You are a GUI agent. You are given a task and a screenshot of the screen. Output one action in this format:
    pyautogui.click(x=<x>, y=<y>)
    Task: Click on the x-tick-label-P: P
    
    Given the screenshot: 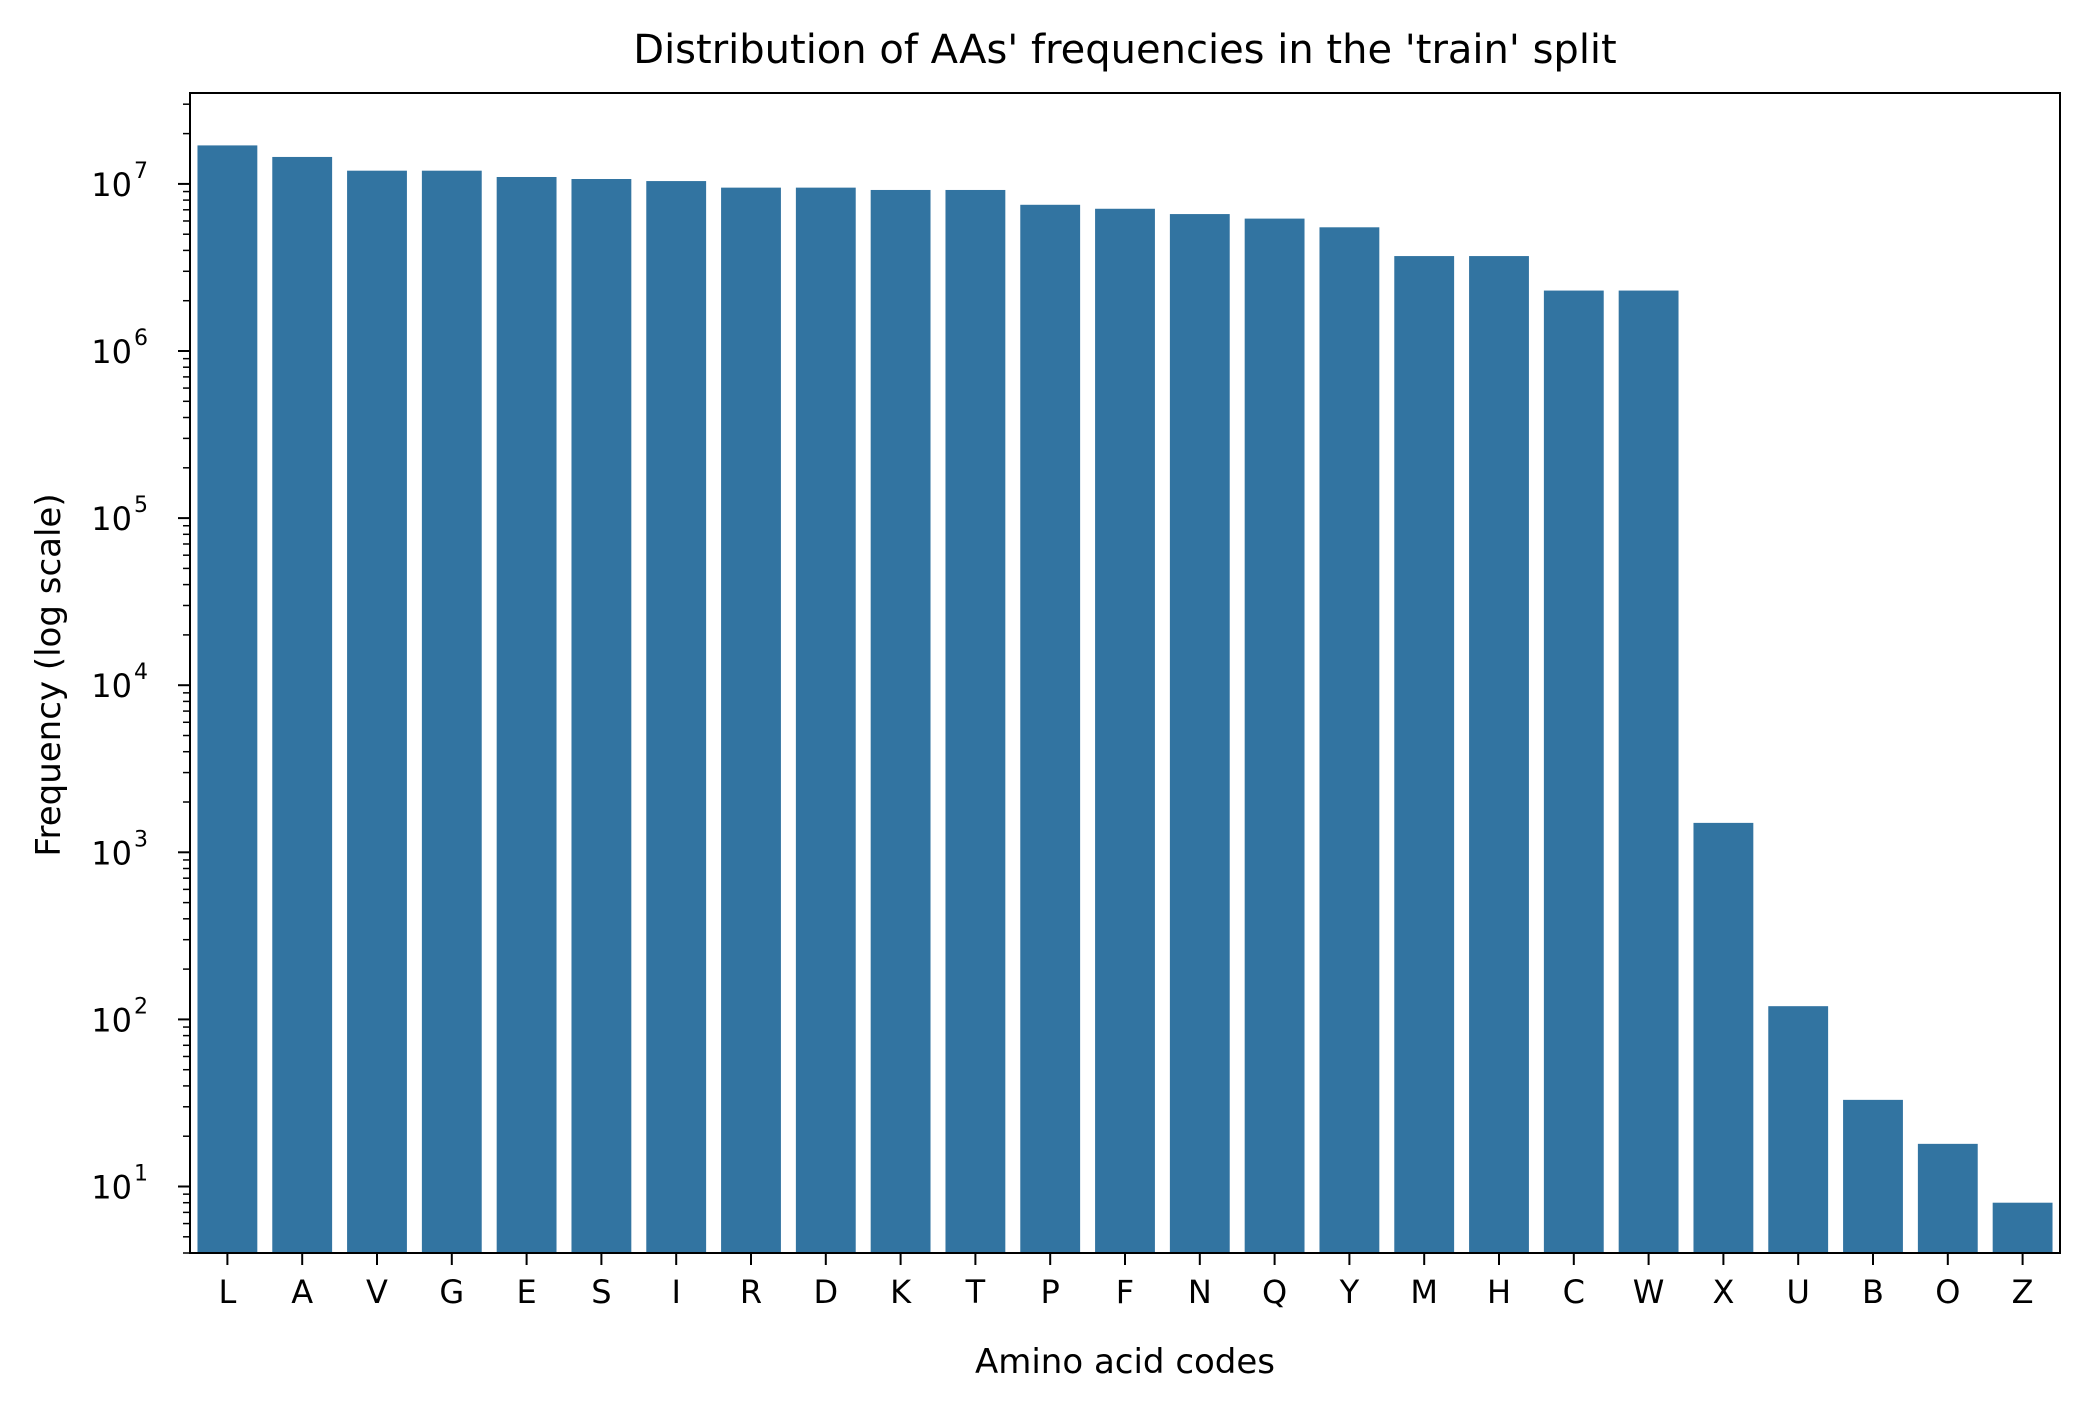 What is the action you would take?
    pyautogui.click(x=1050, y=1292)
    